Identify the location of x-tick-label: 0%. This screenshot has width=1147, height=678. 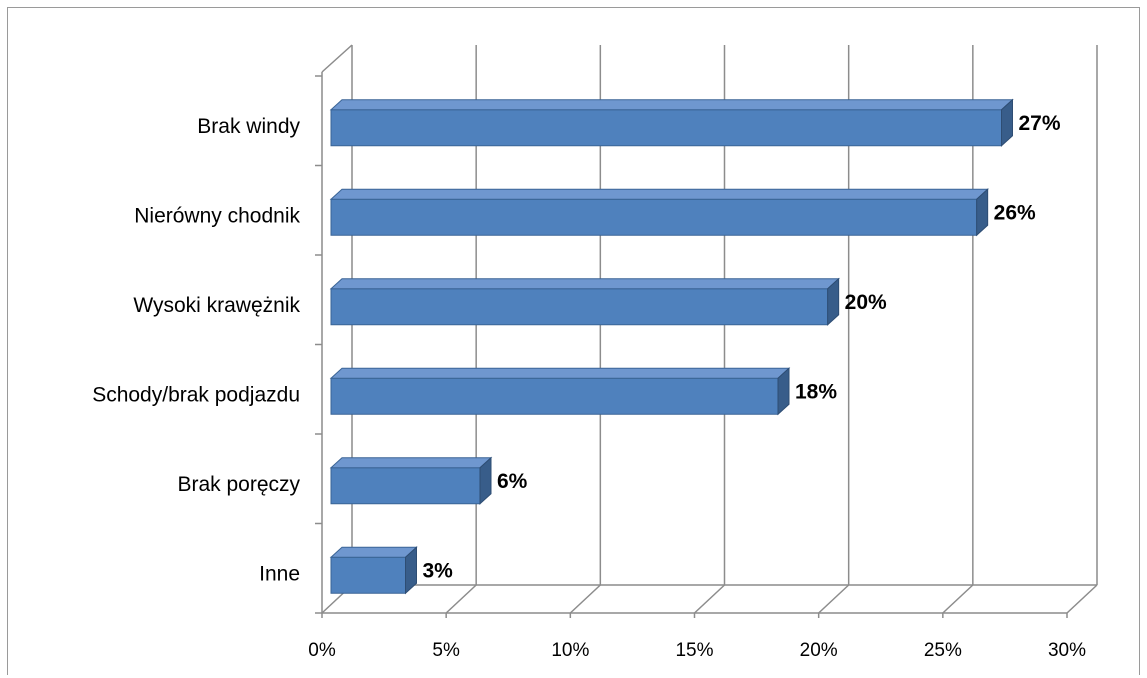
(322, 650).